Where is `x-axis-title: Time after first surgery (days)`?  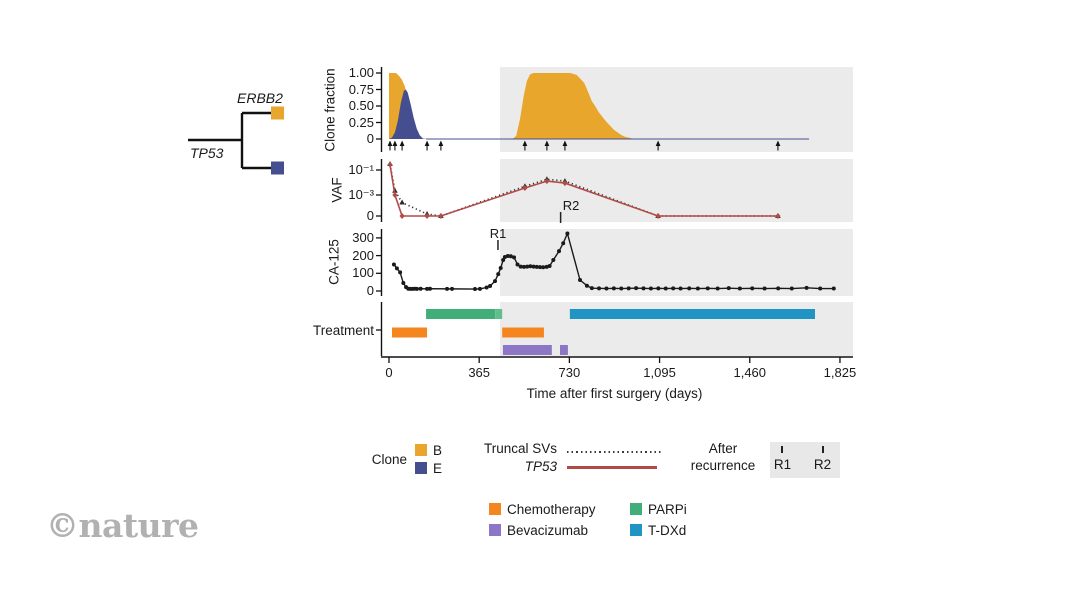
x-axis-title: Time after first surgery (days) is located at coordinates (614, 393).